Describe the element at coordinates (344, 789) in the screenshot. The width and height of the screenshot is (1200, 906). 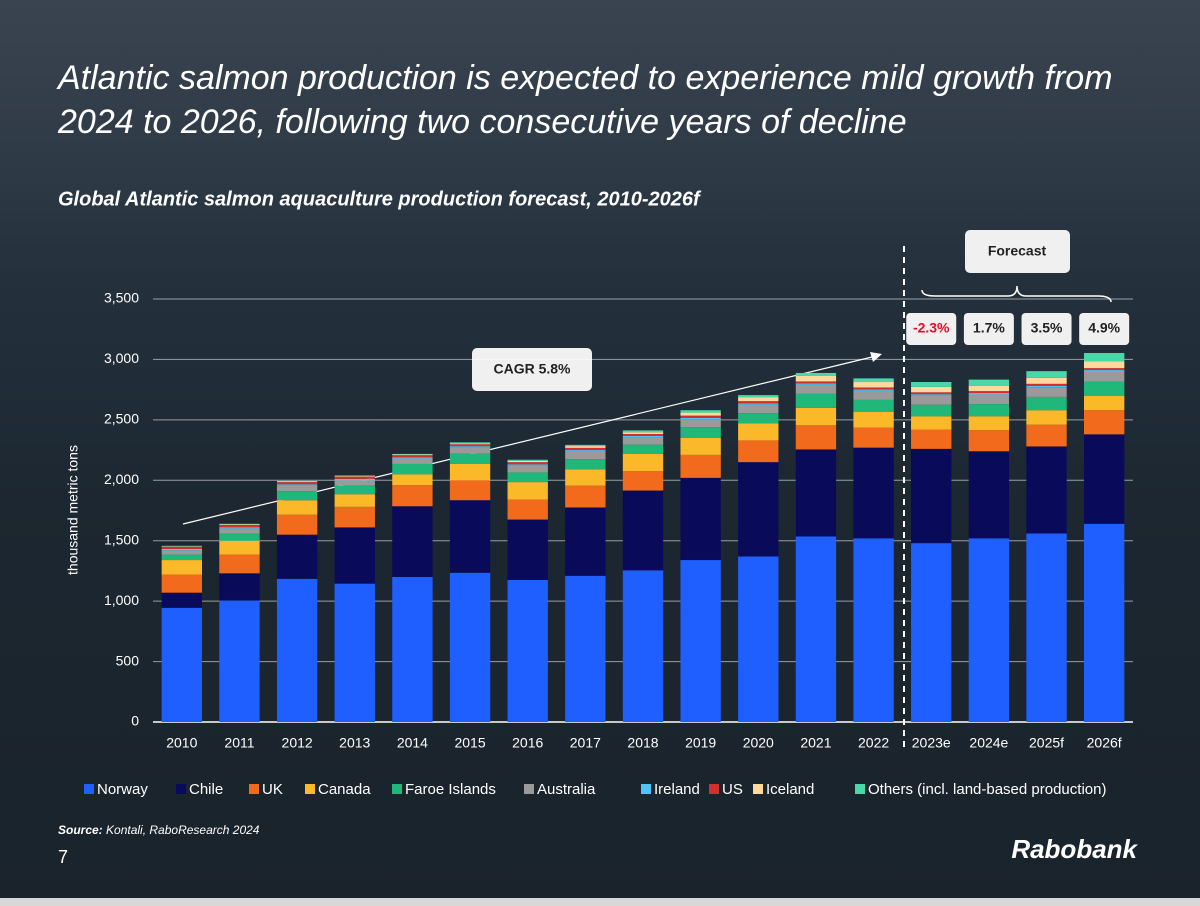
I see `legend-label: Canada` at that location.